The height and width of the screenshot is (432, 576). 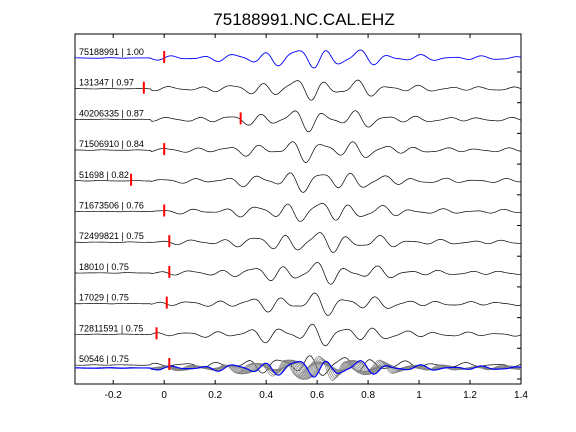 I want to click on pick-markers, so click(x=186, y=210).